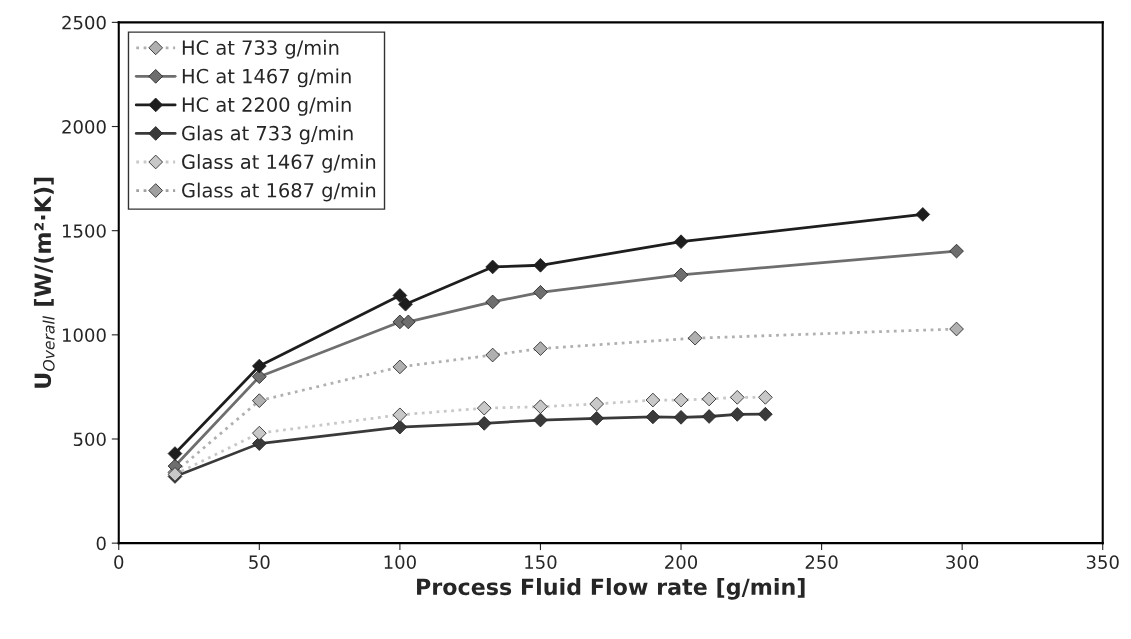 This screenshot has width=1131, height=639. What do you see at coordinates (84, 335) in the screenshot?
I see `y-tick-label: 1000` at bounding box center [84, 335].